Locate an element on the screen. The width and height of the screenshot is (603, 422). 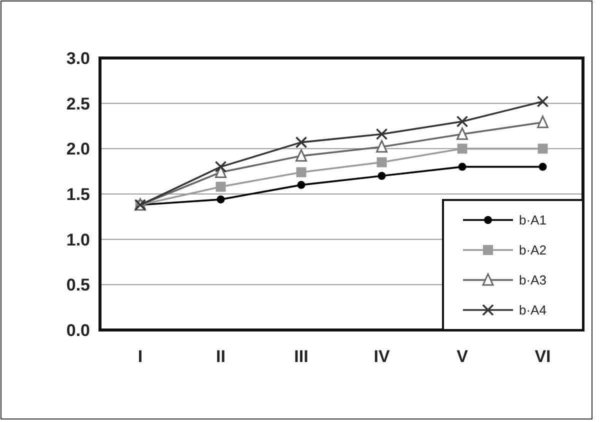
x-tick-label: VI is located at coordinates (542, 356).